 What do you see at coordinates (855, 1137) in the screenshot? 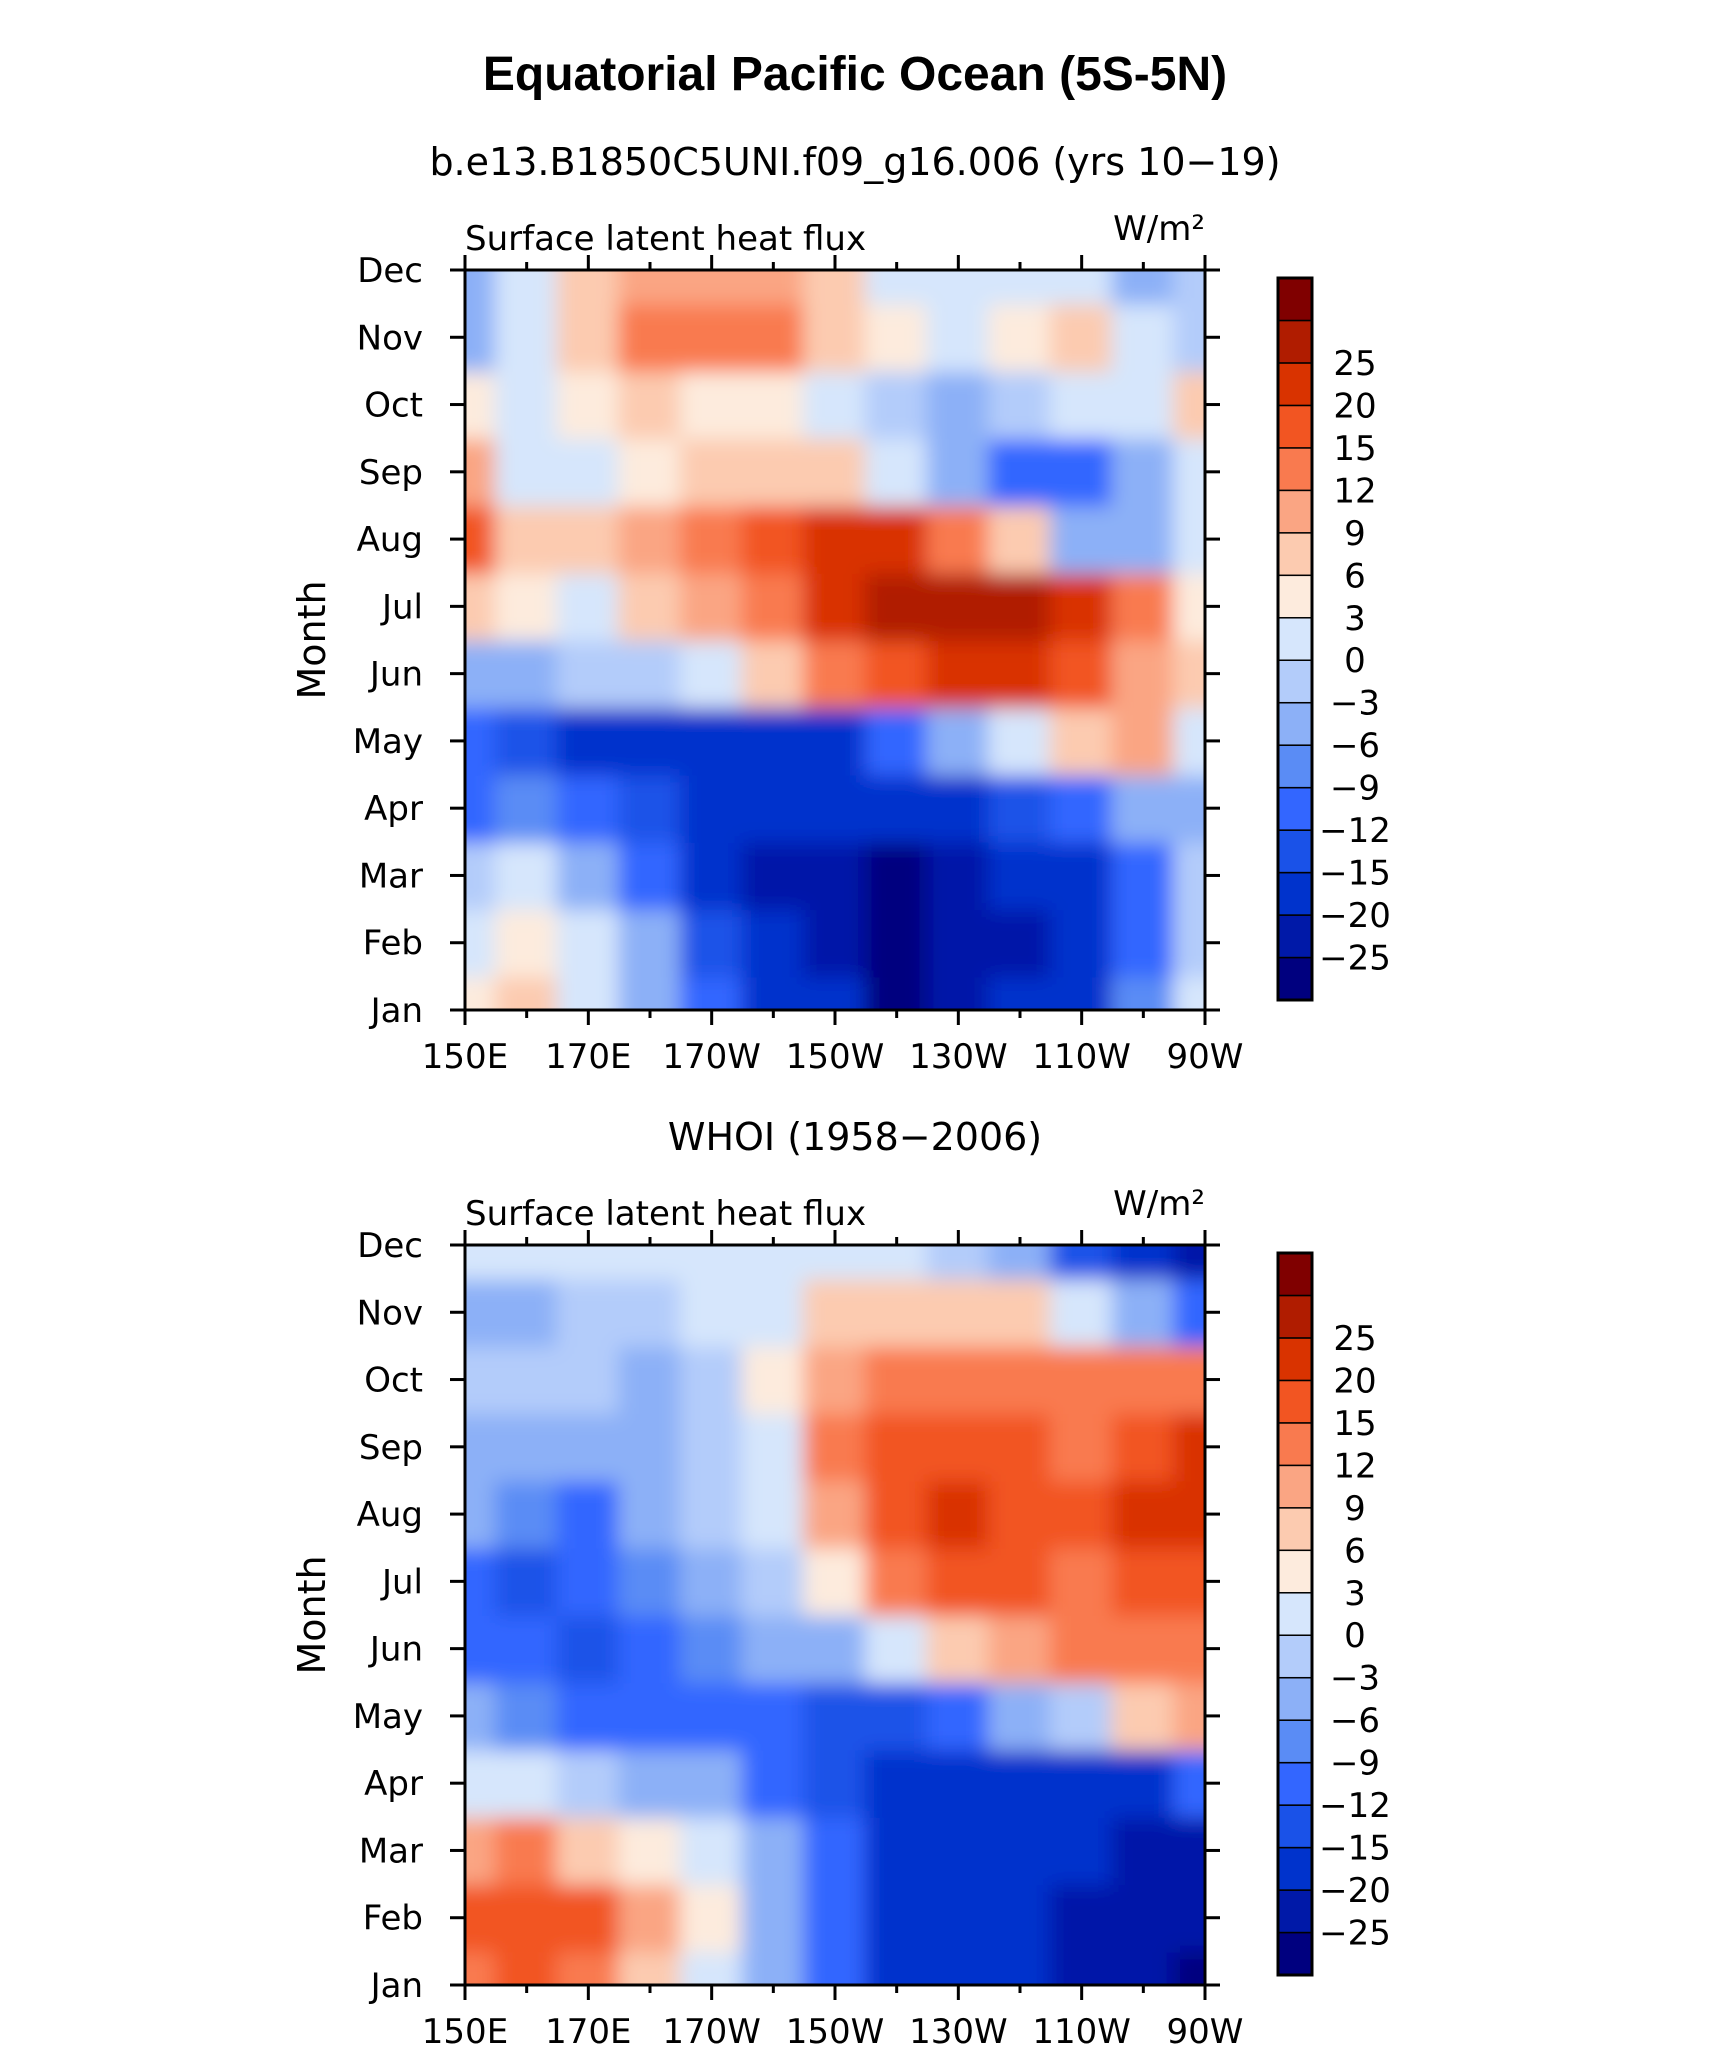
I see `panel-subtitle: WHOI (1958−2006)` at bounding box center [855, 1137].